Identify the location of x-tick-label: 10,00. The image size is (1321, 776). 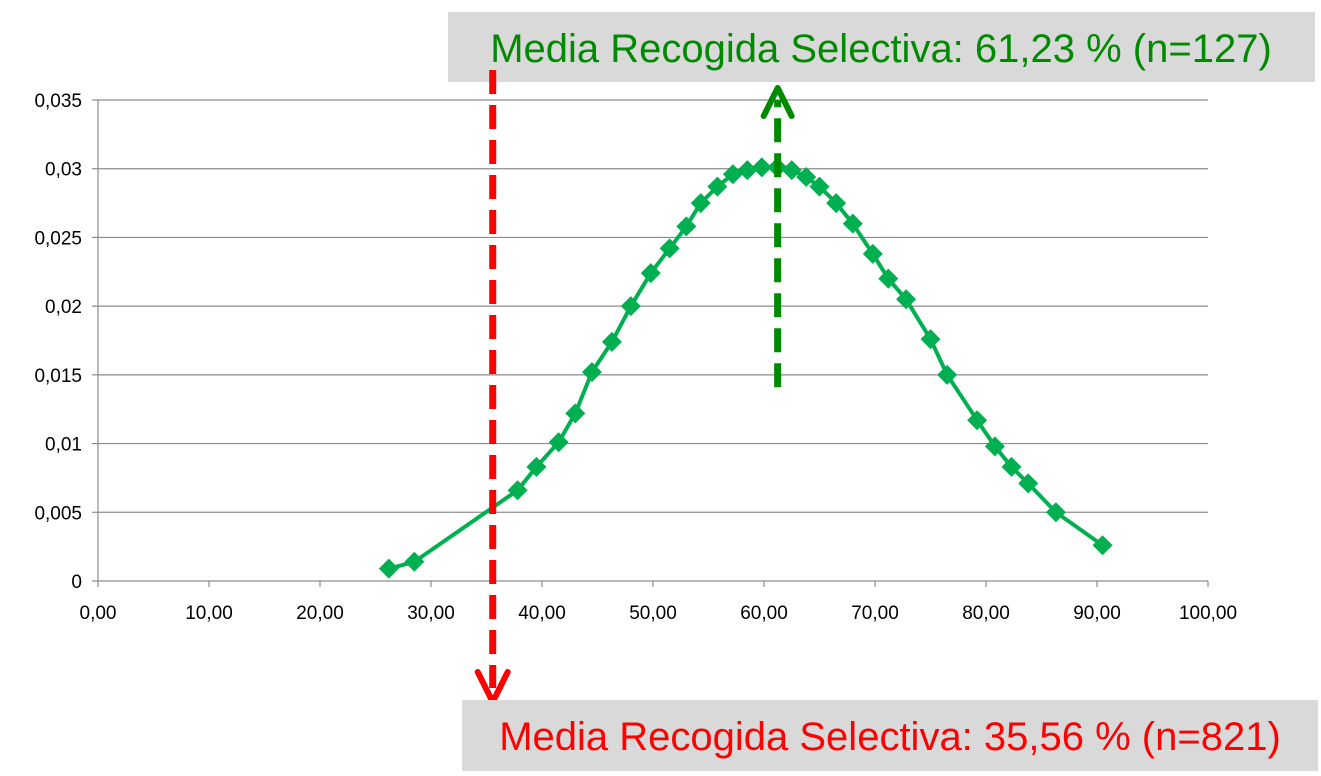
(209, 613).